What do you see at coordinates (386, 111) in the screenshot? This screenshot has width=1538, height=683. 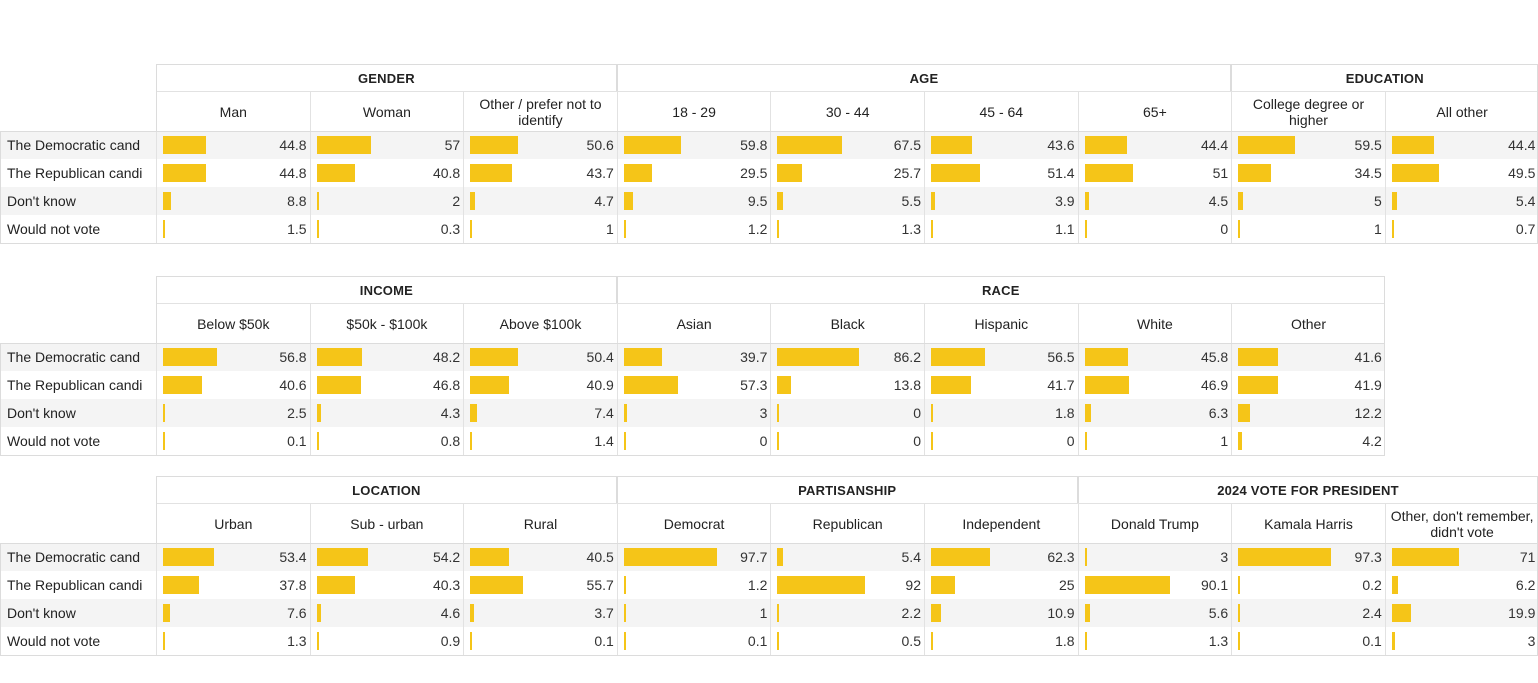 I see `column-header: Woman` at bounding box center [386, 111].